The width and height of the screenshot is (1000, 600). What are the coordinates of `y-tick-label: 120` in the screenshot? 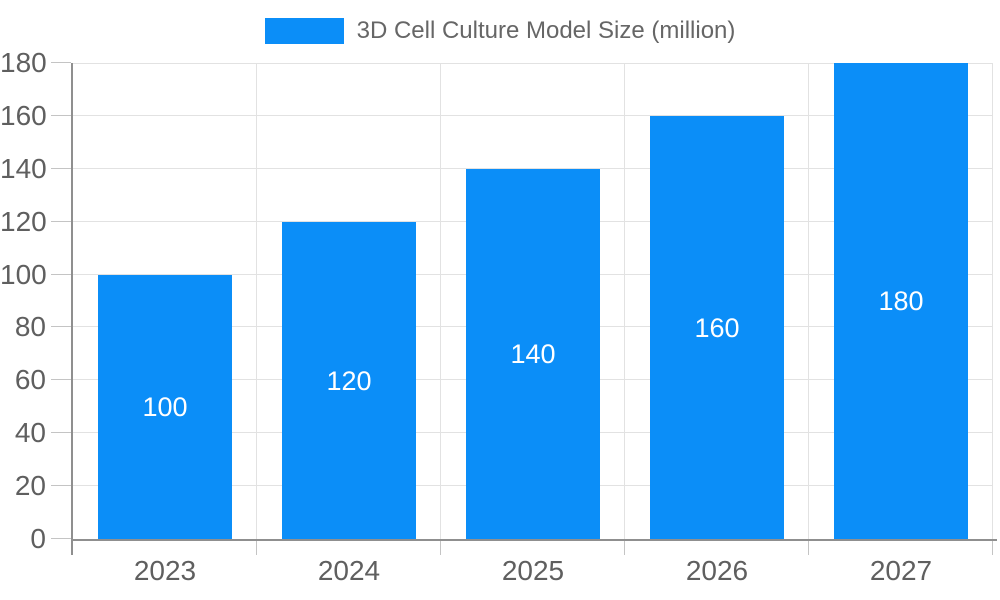 It's located at (23, 221).